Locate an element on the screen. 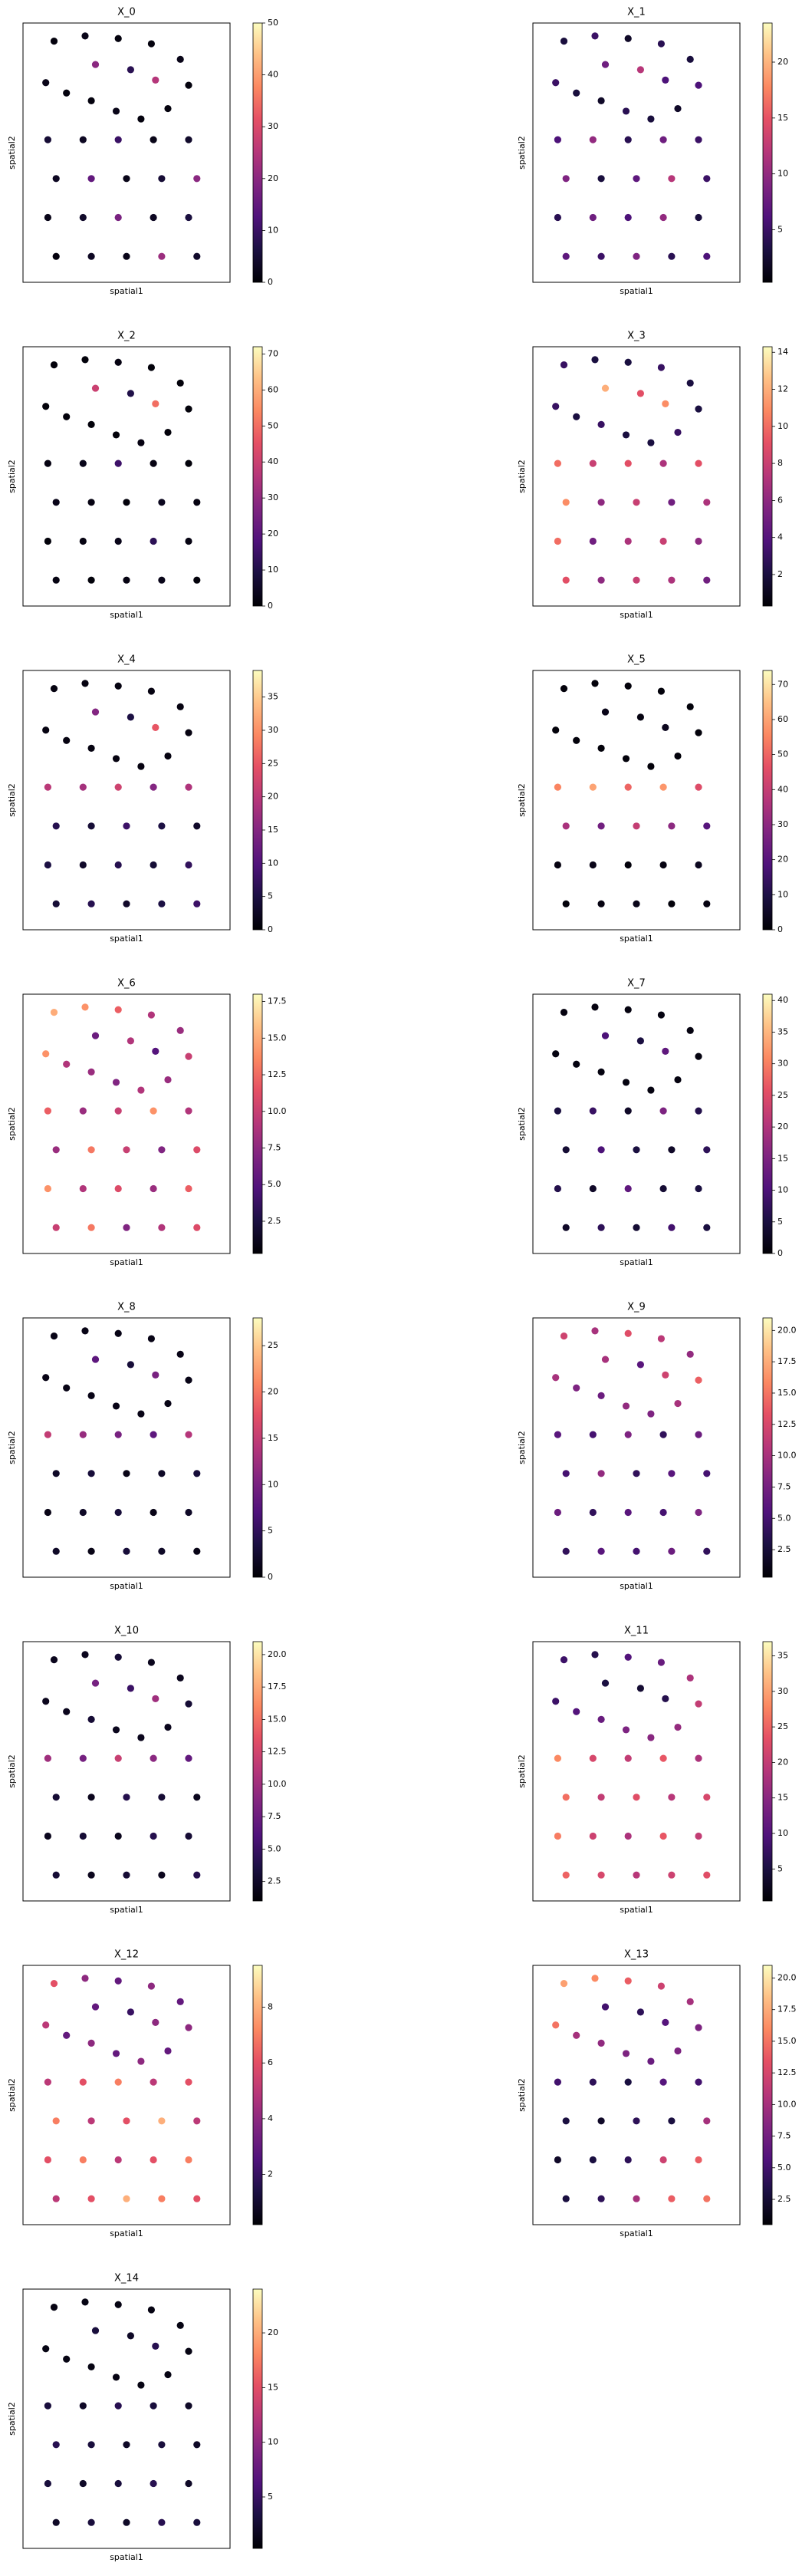 Image resolution: width=812 pixels, height=2576 pixels. colorbar-tick-label: 8 is located at coordinates (270, 2007).